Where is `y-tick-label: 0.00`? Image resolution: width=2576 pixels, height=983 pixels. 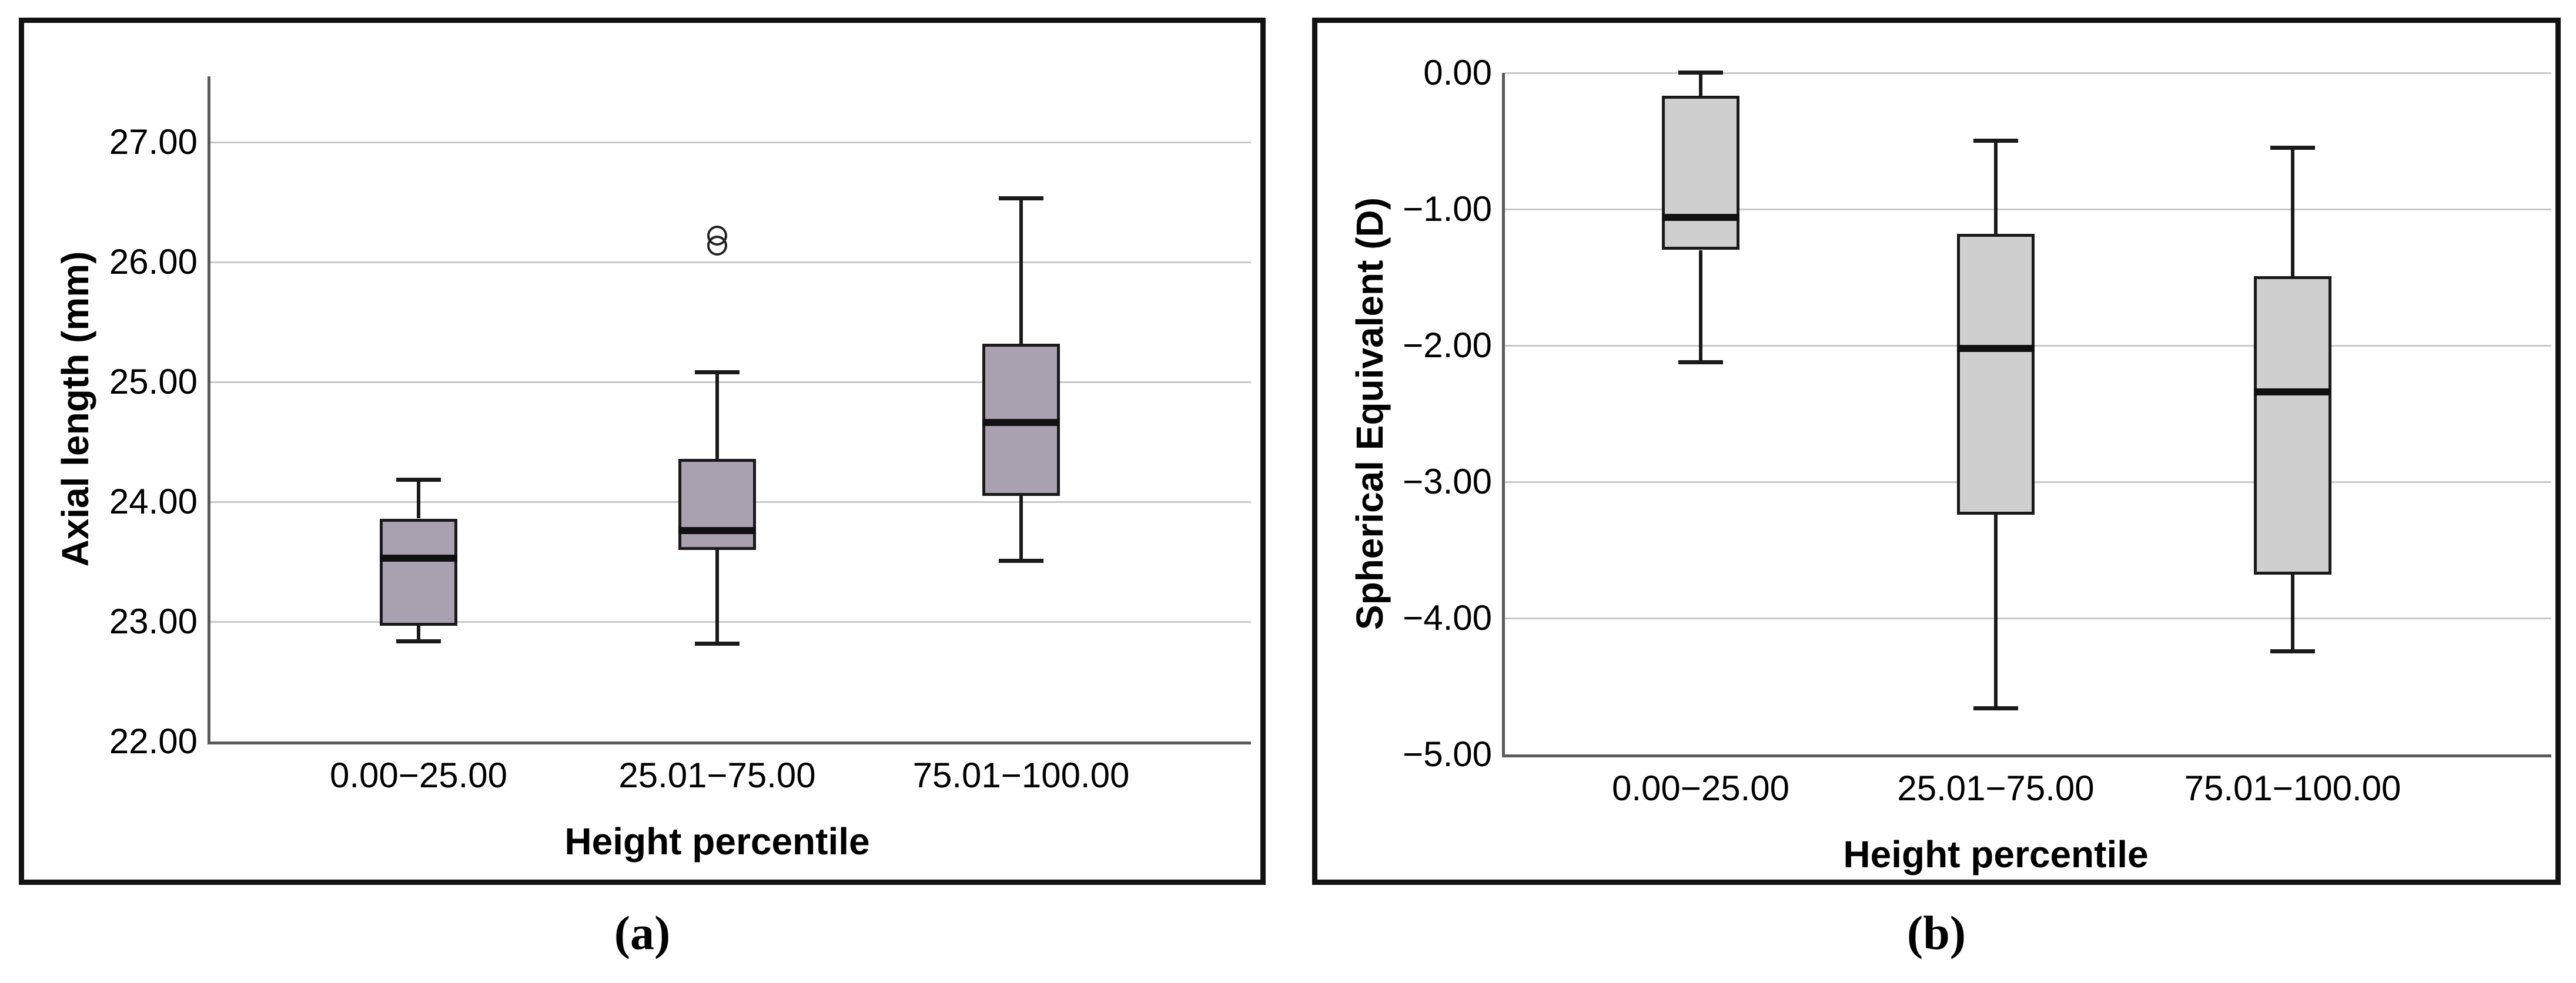 y-tick-label: 0.00 is located at coordinates (1457, 72).